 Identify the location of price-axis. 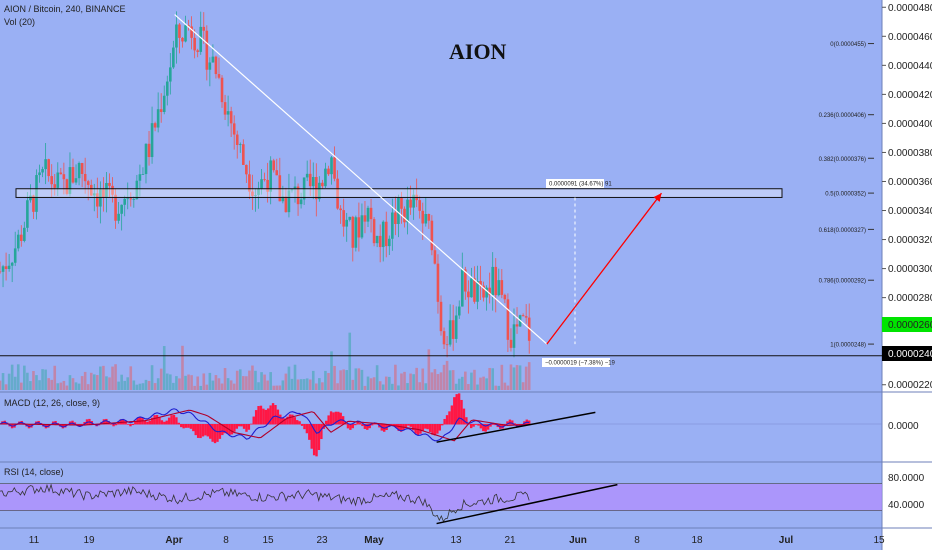
(907, 275).